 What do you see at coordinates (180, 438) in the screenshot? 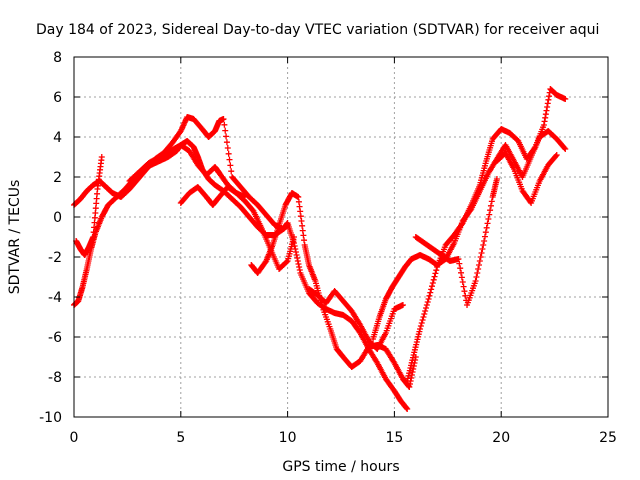
I see `x-tick-label: 5` at bounding box center [180, 438].